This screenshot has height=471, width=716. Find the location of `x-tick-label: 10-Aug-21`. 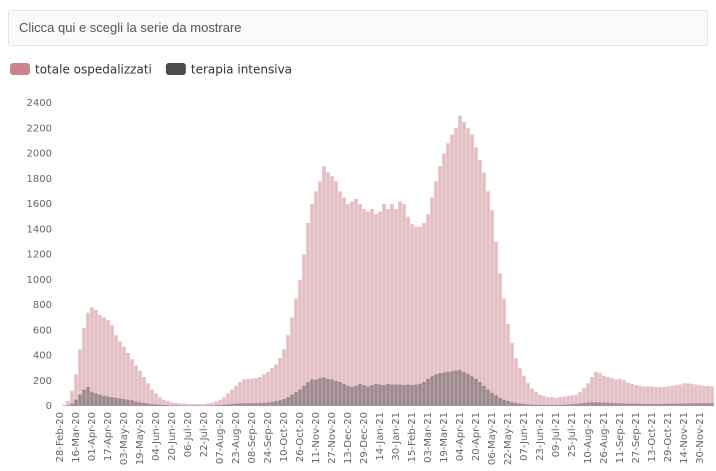

x-tick-label: 10-Aug-21 is located at coordinates (588, 438).